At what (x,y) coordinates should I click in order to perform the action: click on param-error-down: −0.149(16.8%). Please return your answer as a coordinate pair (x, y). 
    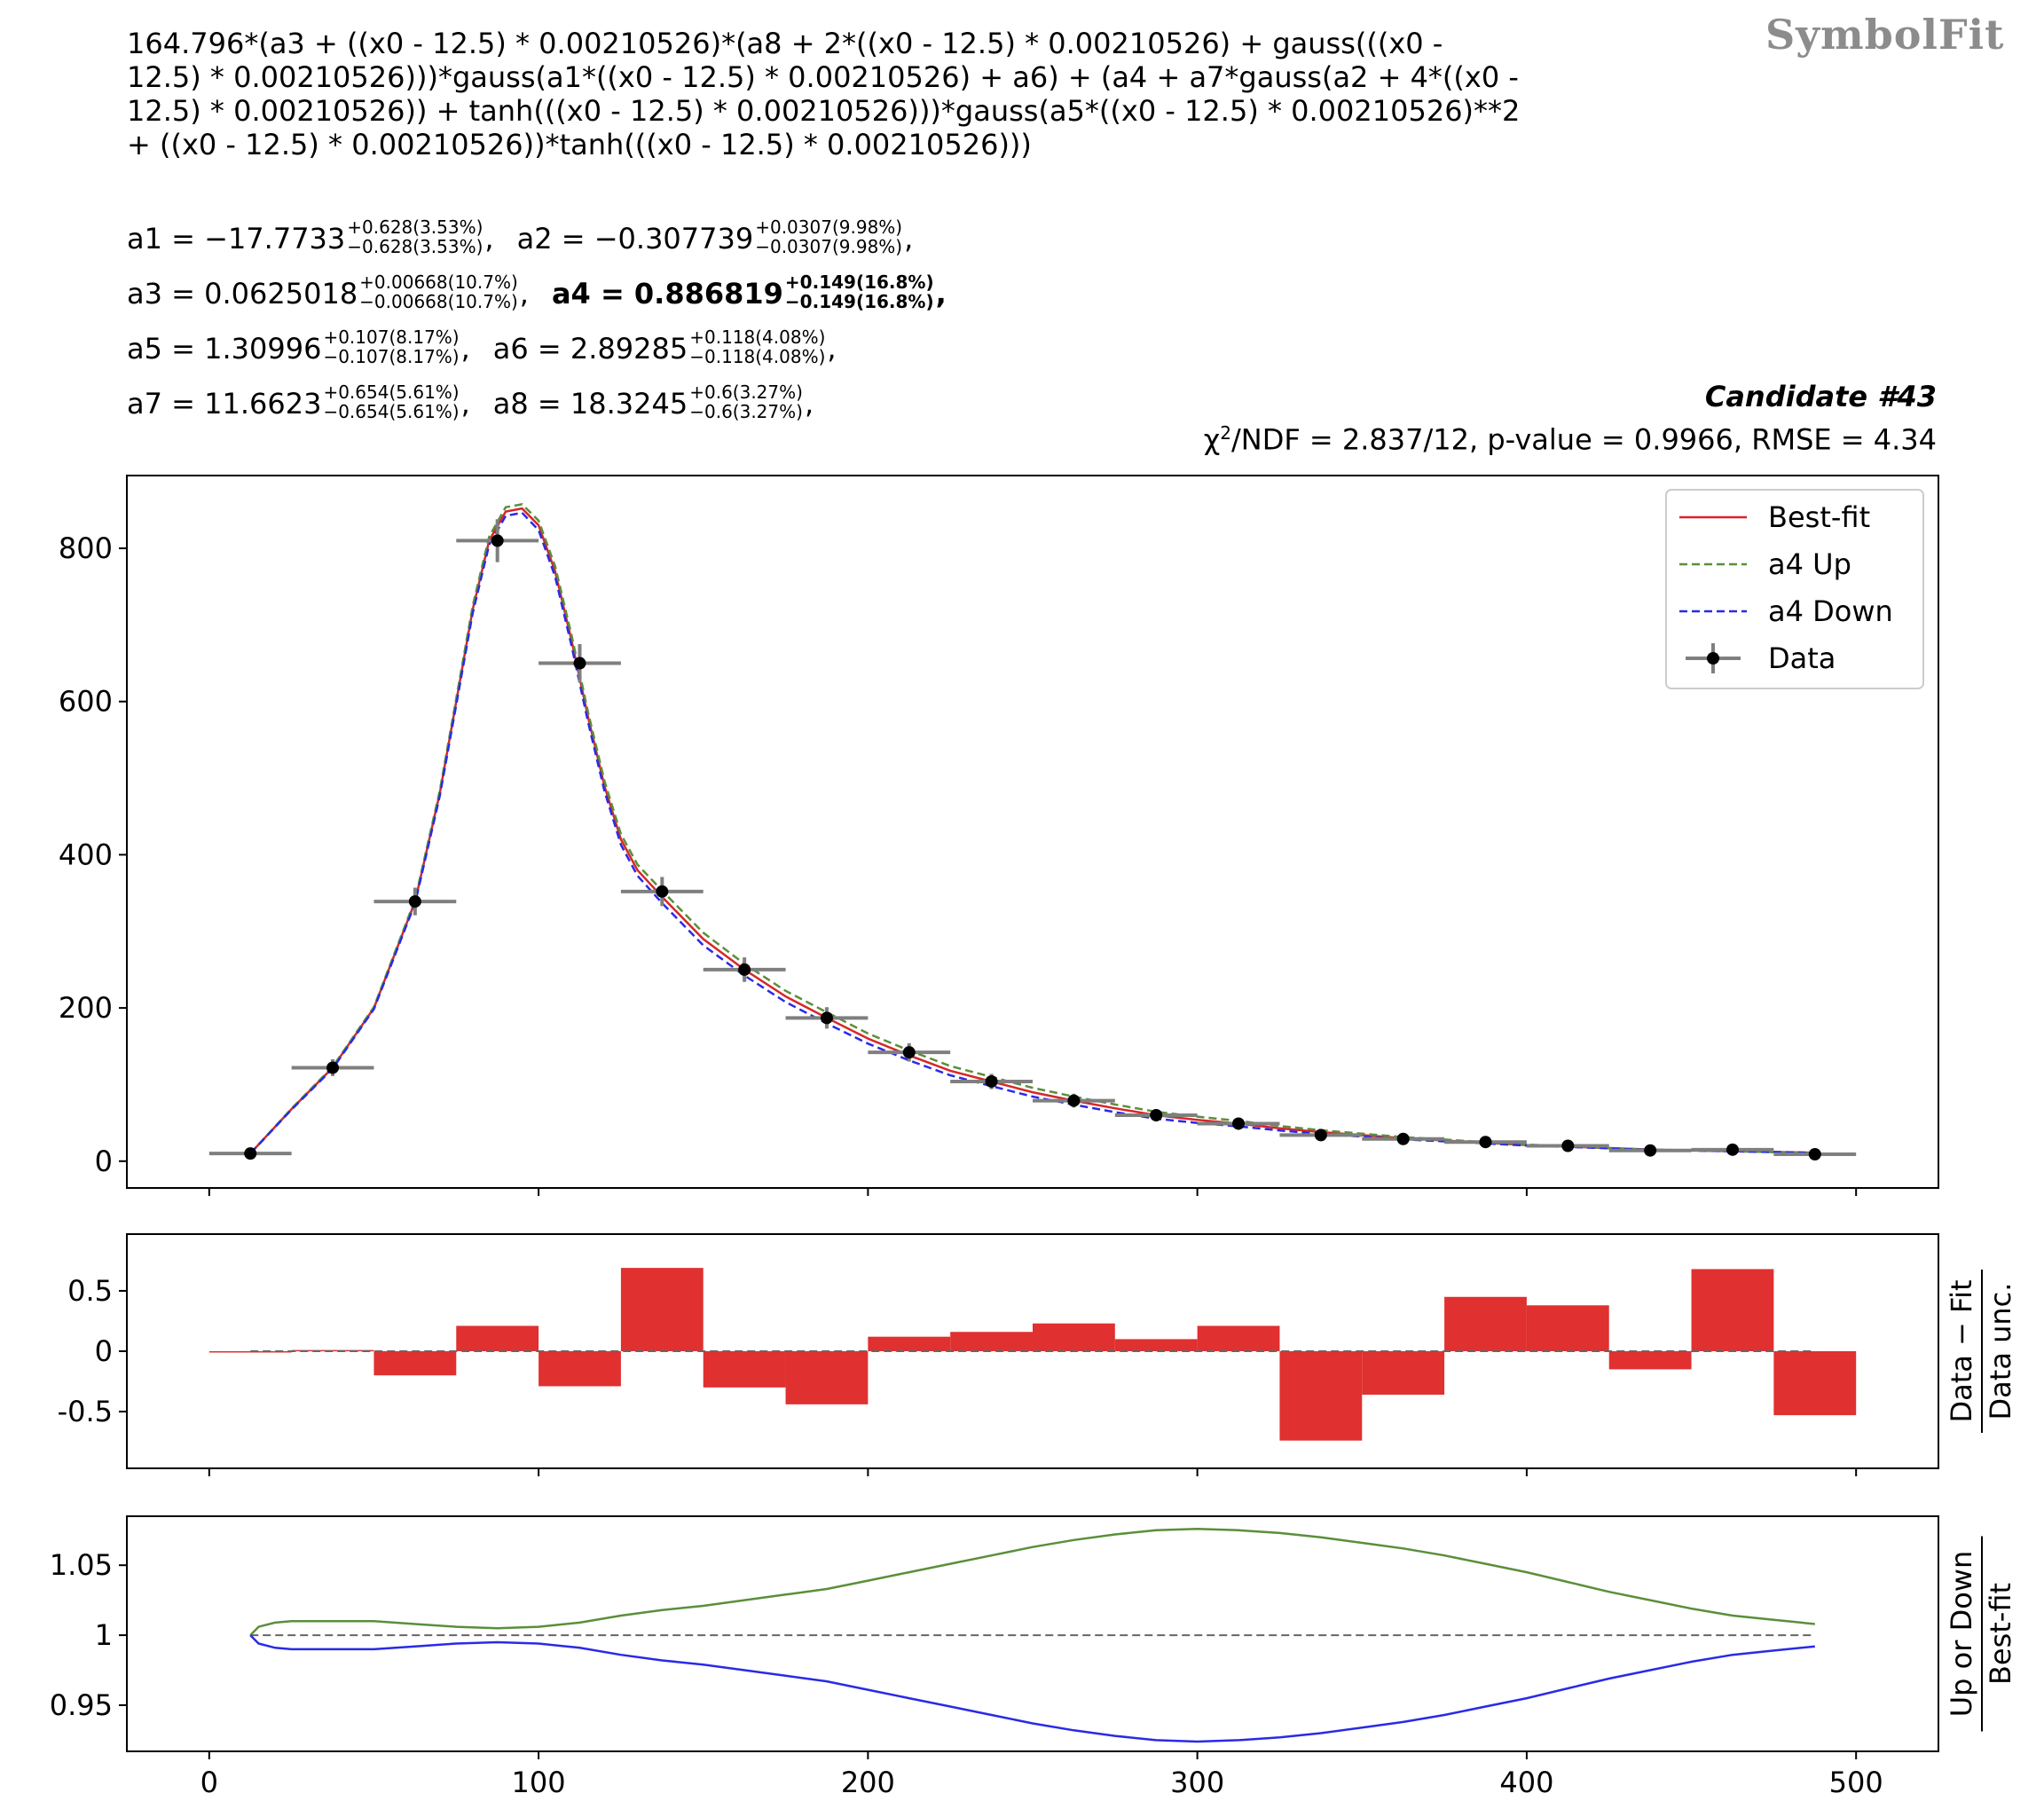
    Looking at the image, I should click on (859, 301).